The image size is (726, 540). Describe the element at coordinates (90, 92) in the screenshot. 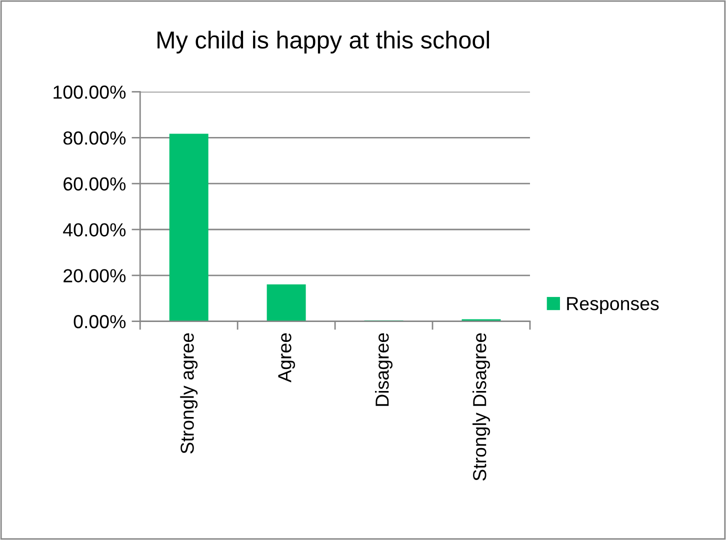

I see `y-tick-label: 100.00%` at that location.